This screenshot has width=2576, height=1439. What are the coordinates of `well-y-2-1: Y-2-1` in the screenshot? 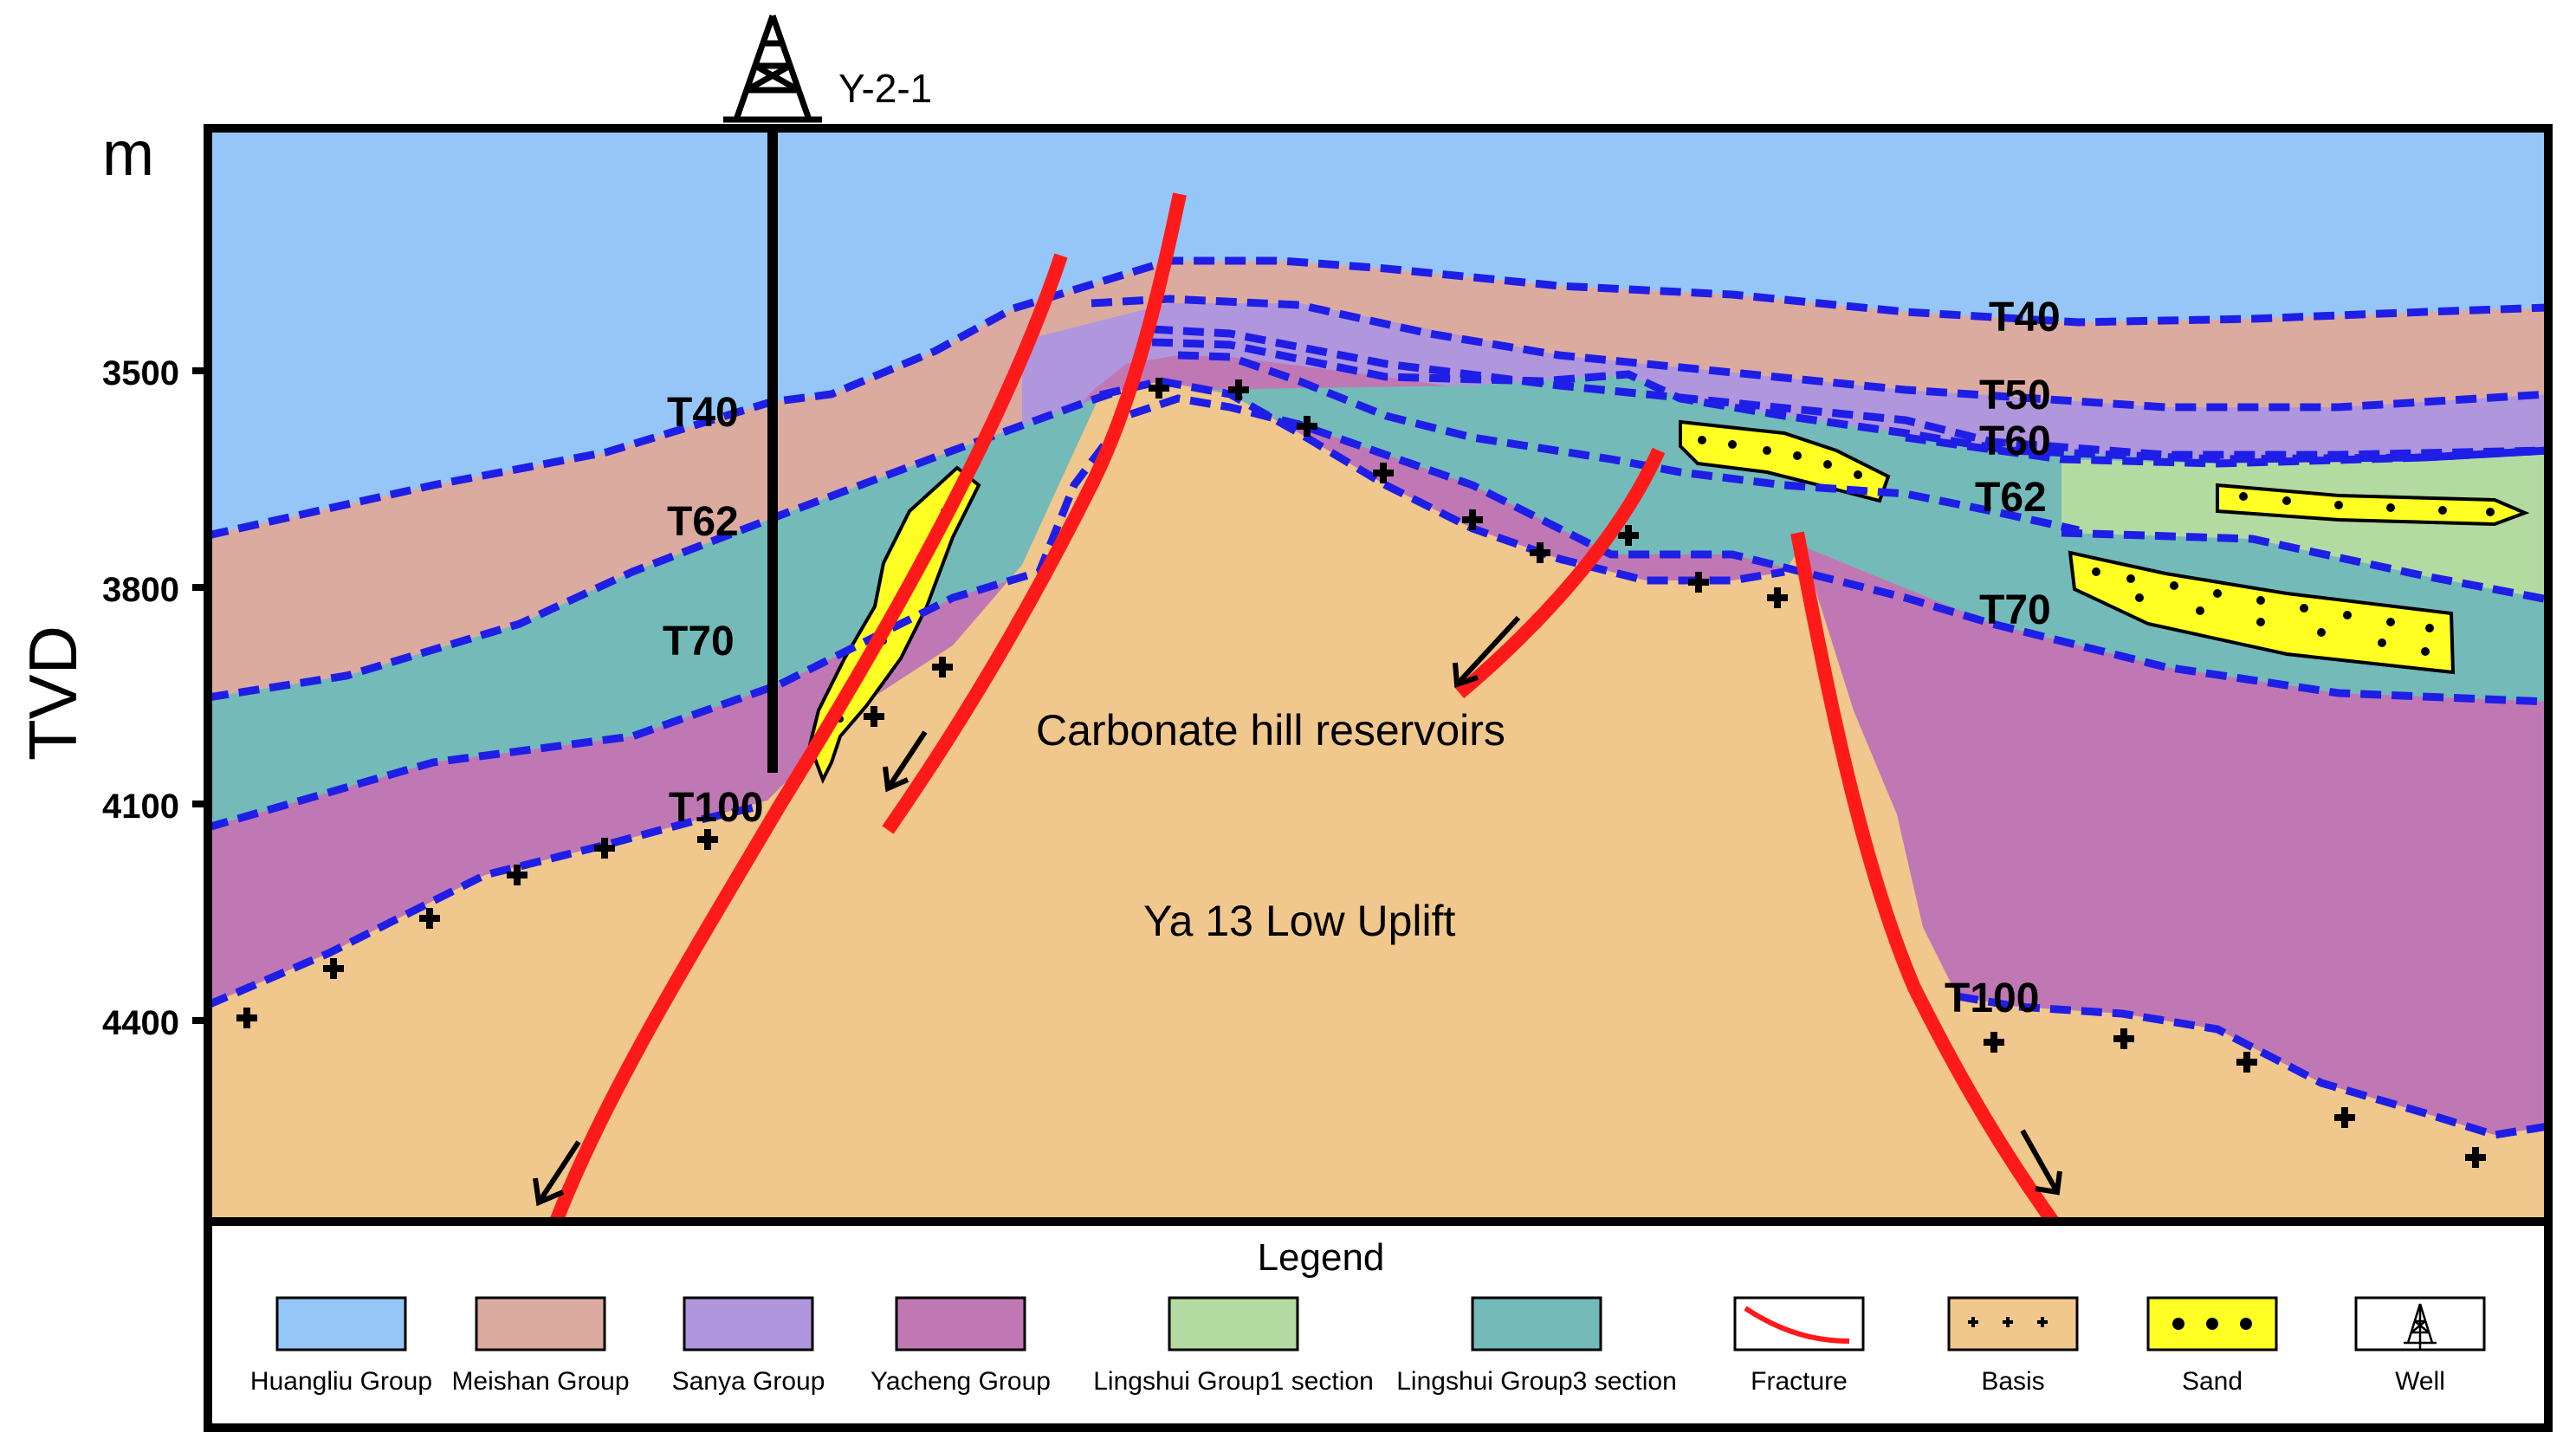 It's located at (827, 393).